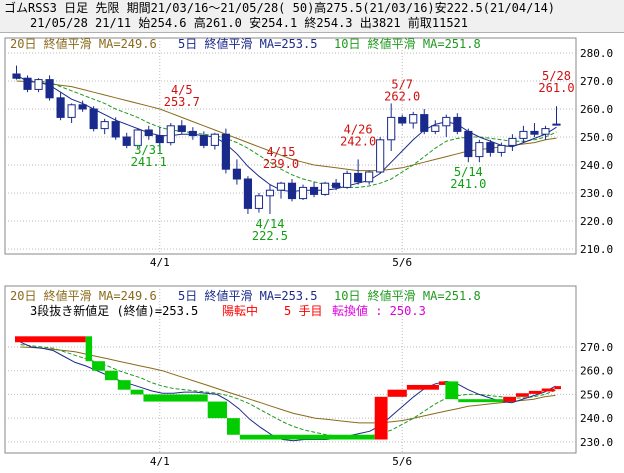  Describe the element at coordinates (596, 249) in the screenshot. I see `price-y-tick: 210.0` at that location.